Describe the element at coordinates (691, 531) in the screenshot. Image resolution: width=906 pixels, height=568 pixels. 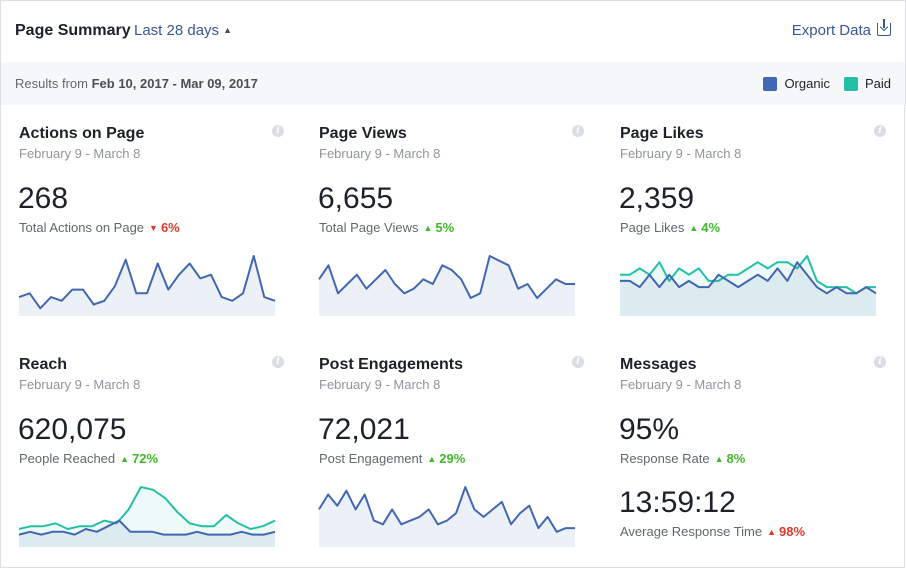
I see `card-label-text: Average Response Time` at that location.